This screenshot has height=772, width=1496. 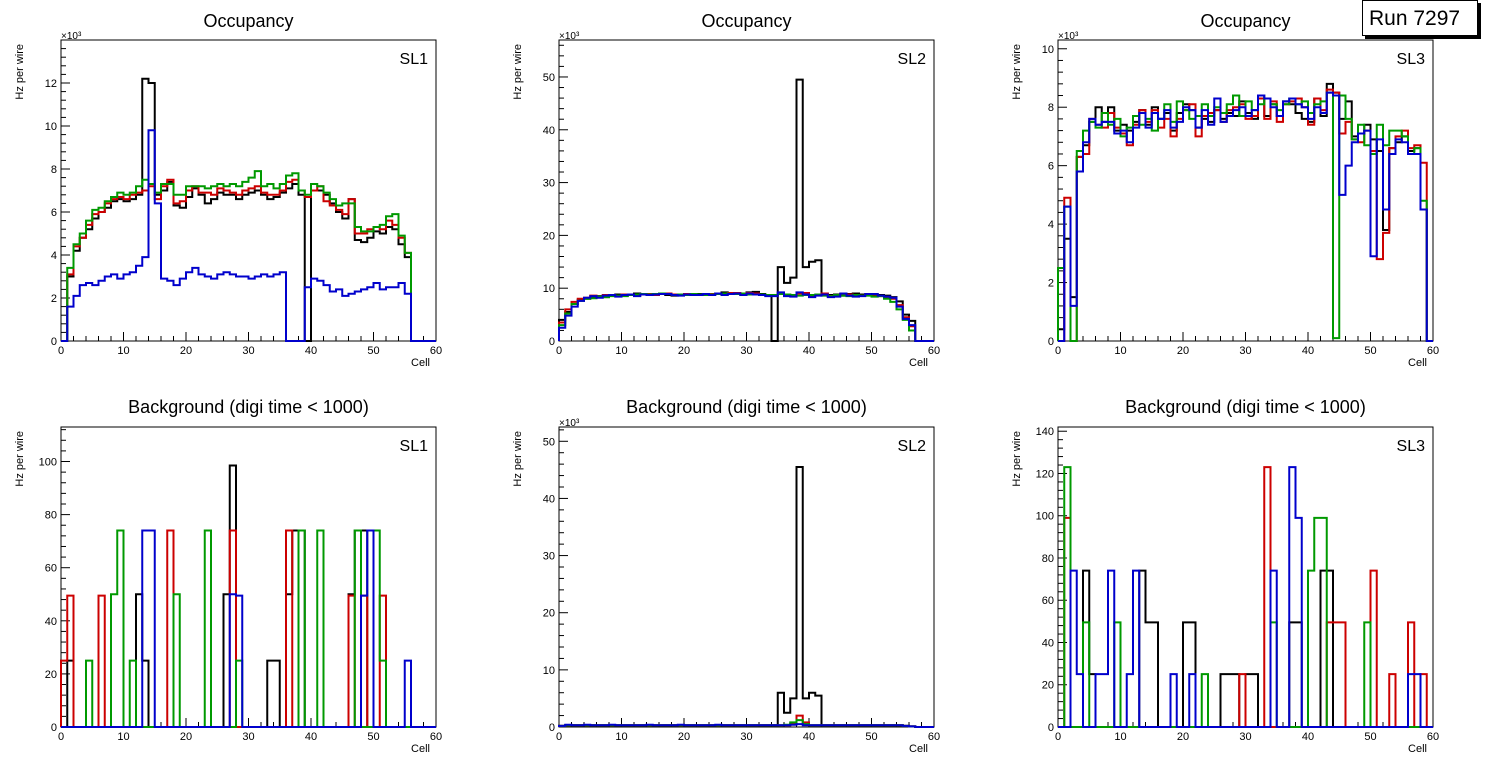 What do you see at coordinates (1048, 601) in the screenshot?
I see `y-tick-label: 60` at bounding box center [1048, 601].